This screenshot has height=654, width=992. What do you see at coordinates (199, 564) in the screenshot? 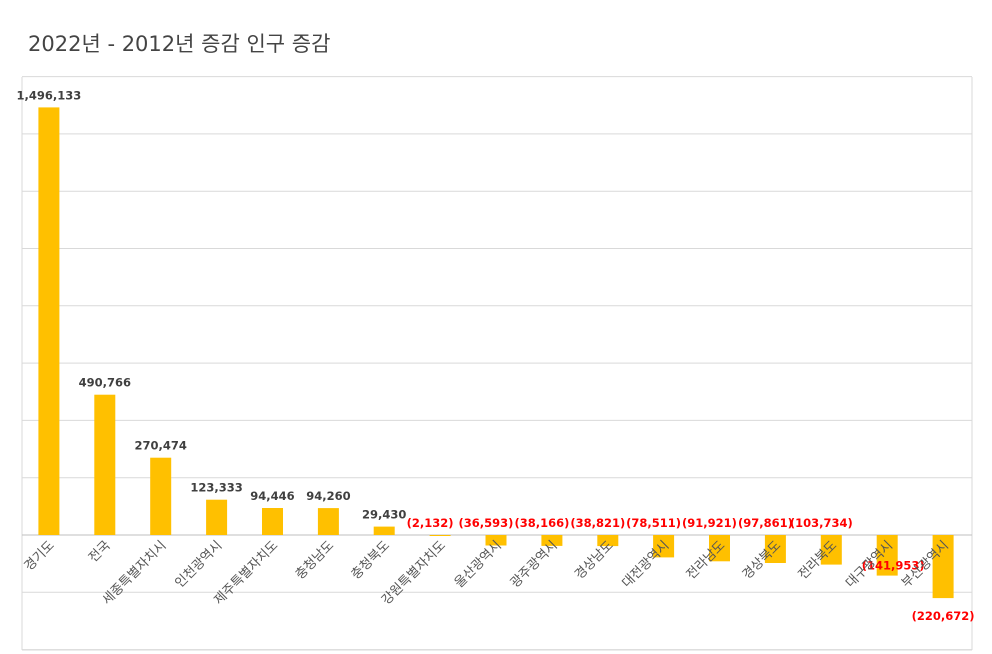
I see `category-label: 인천광역시` at bounding box center [199, 564].